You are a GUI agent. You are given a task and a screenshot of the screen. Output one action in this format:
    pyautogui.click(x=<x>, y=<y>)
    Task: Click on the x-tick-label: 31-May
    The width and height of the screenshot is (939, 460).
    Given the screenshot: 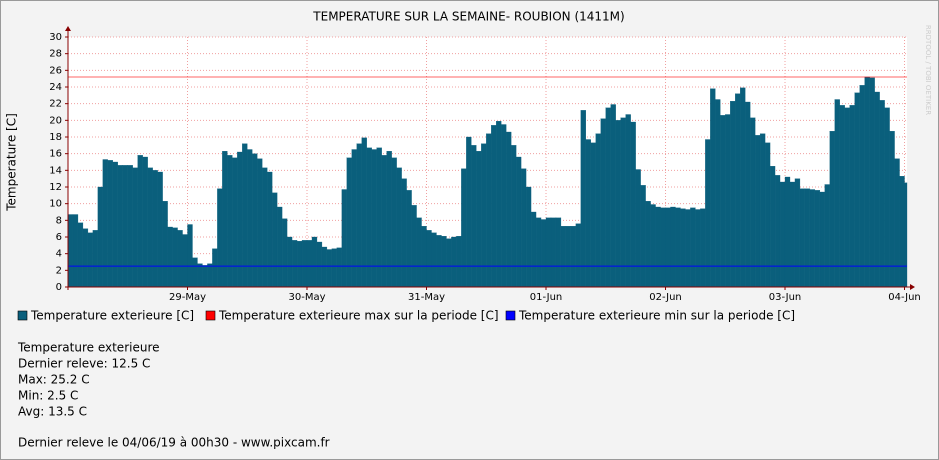 What is the action you would take?
    pyautogui.click(x=426, y=297)
    